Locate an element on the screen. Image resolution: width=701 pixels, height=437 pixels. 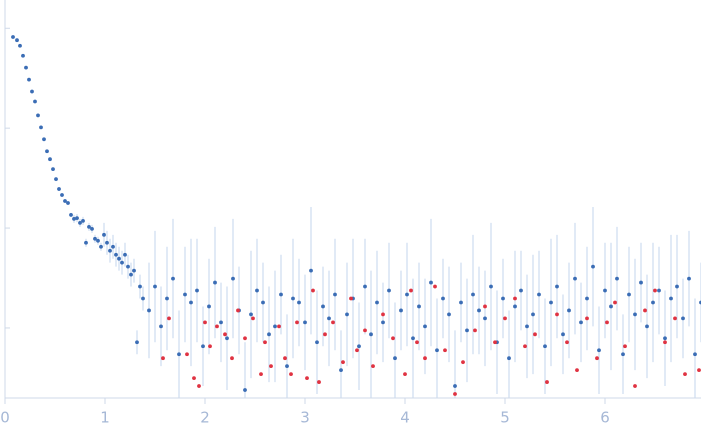
x-tick-label: 2 is located at coordinates (205, 418).